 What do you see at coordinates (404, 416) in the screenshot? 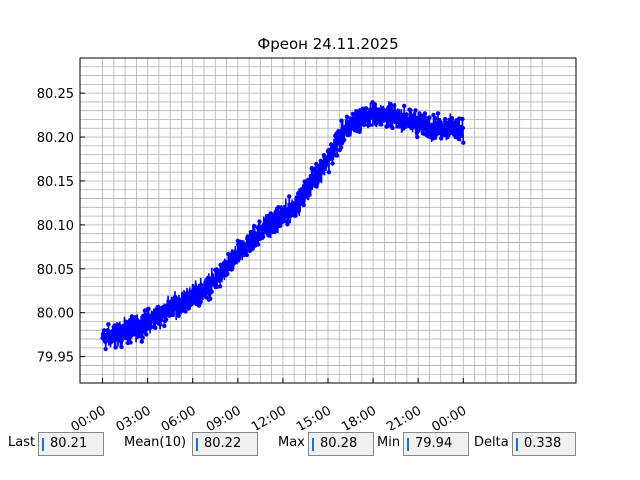
I see `x-tick-label: 21:00` at bounding box center [404, 416].